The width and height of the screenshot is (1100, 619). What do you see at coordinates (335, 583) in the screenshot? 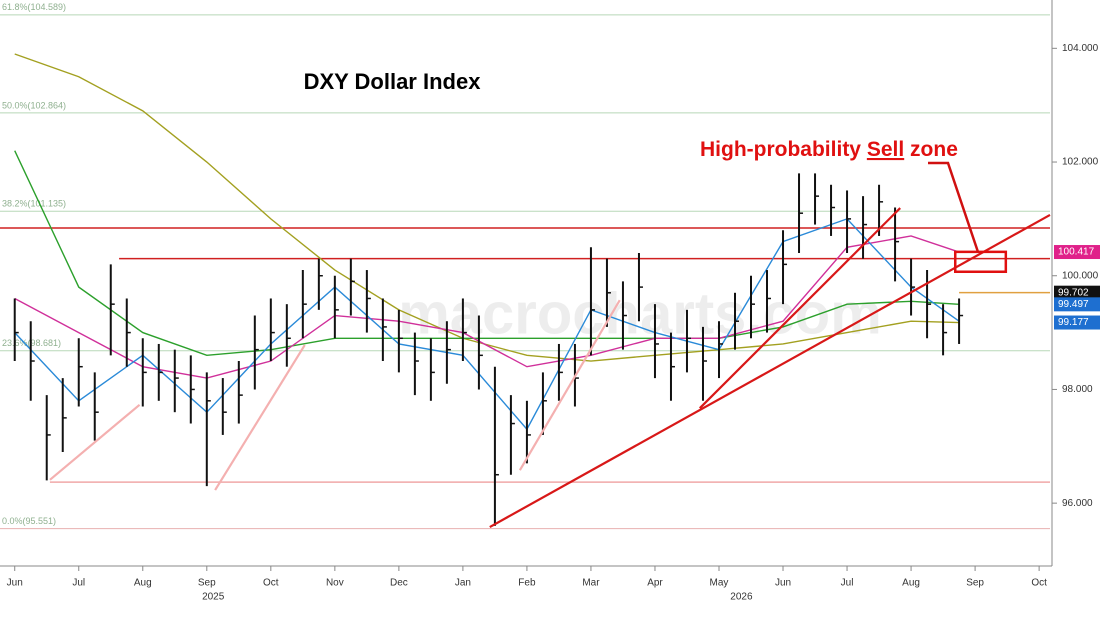
I see `x-tick-label: Nov` at bounding box center [335, 583].